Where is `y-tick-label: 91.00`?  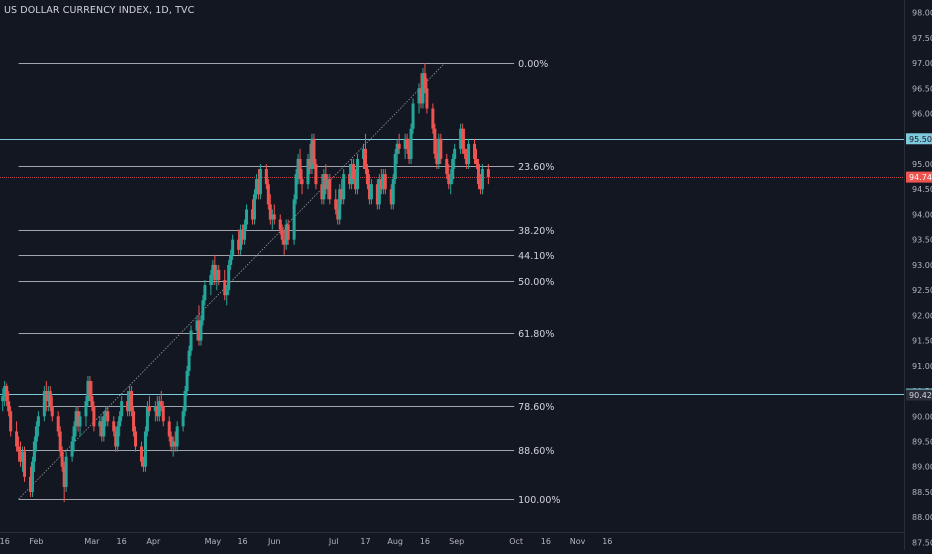 y-tick-label: 91.00 is located at coordinates (922, 366).